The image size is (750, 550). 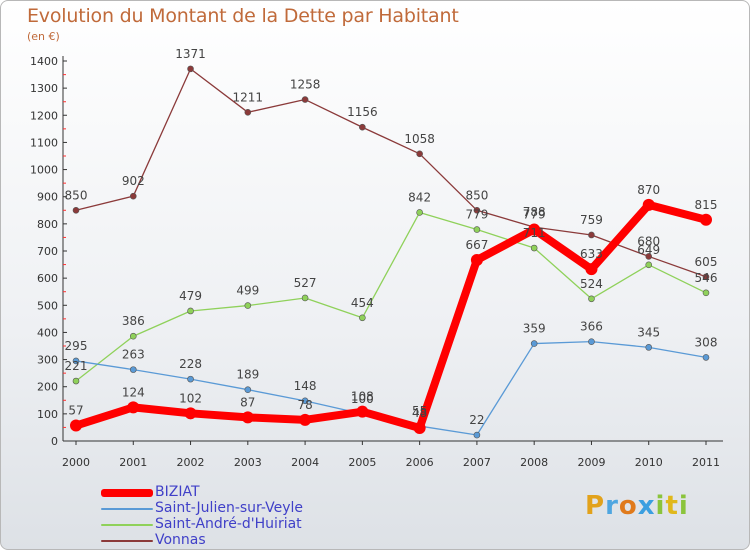 I want to click on legend-item: BIZIAT, so click(x=231, y=492).